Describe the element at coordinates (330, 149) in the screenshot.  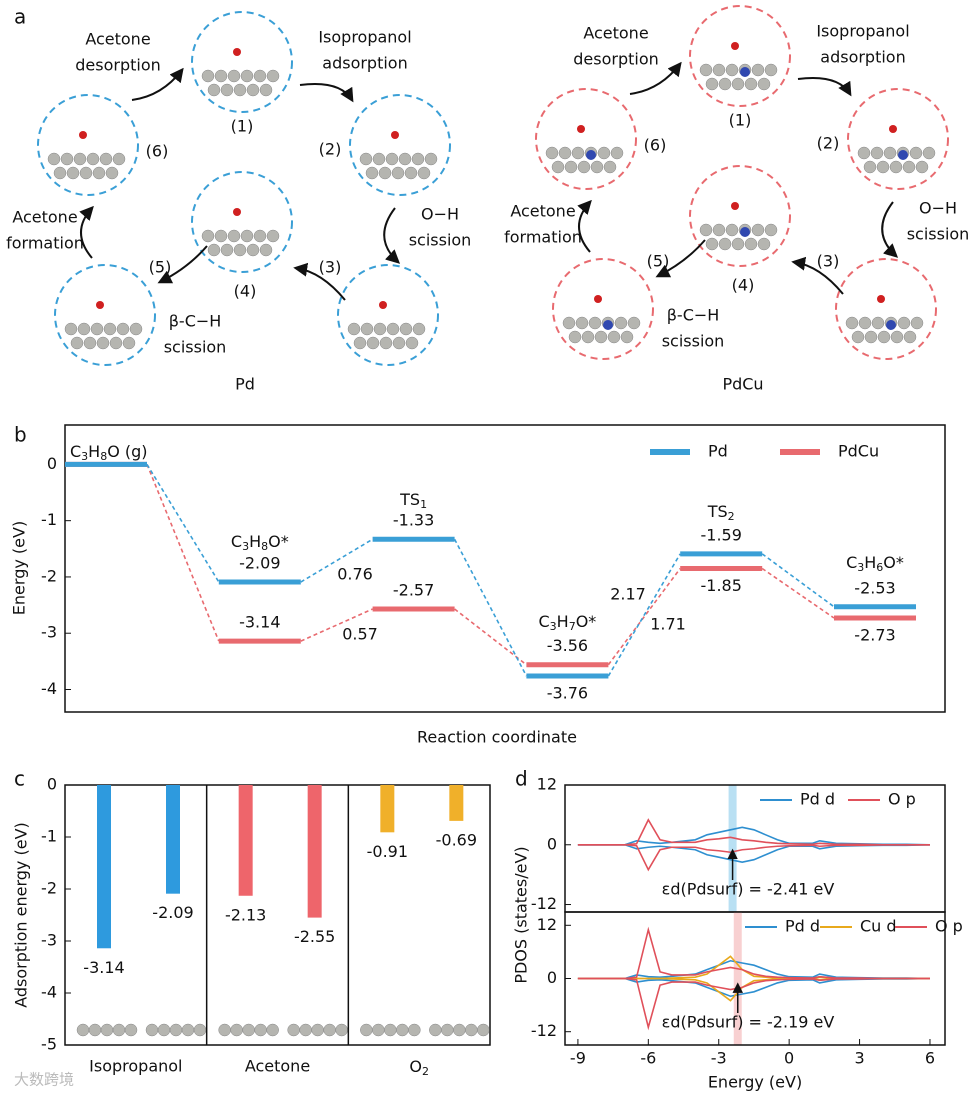
I see `step-label: (2)` at that location.